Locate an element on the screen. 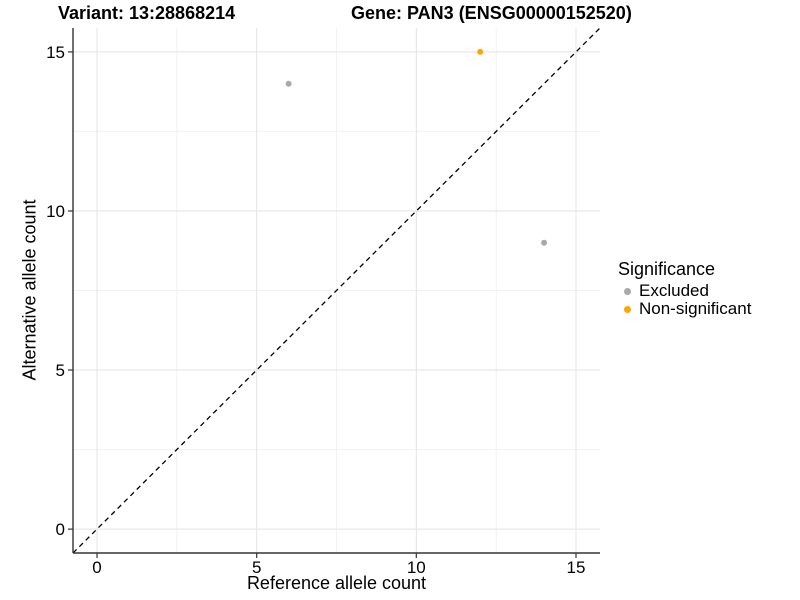  non-significant-point-icon is located at coordinates (627, 309).